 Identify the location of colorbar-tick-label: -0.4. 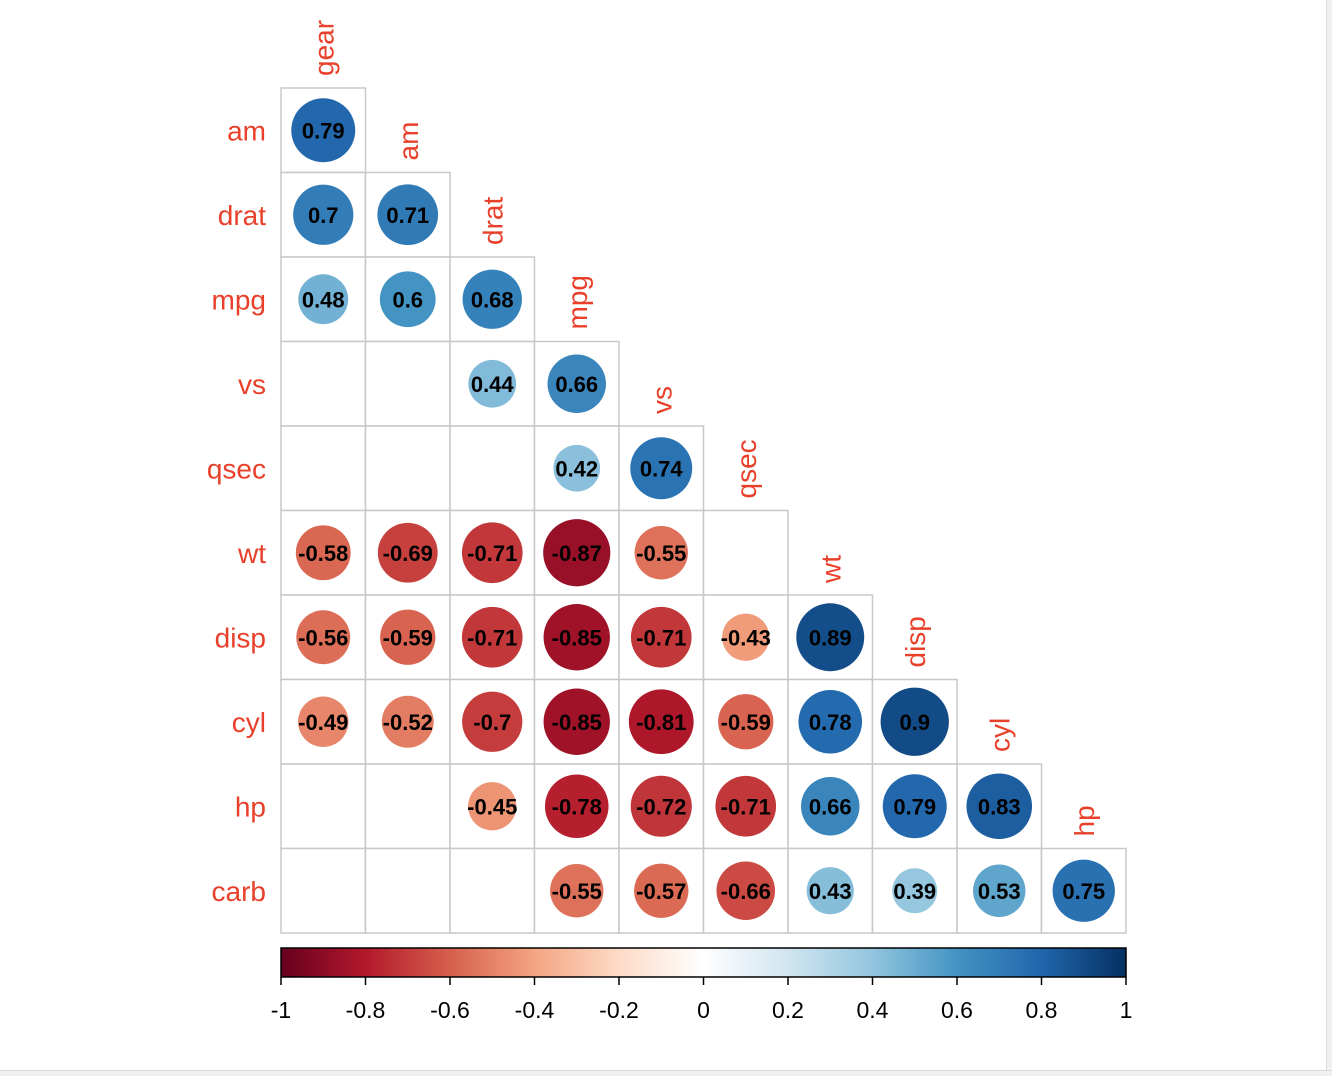
(535, 1010).